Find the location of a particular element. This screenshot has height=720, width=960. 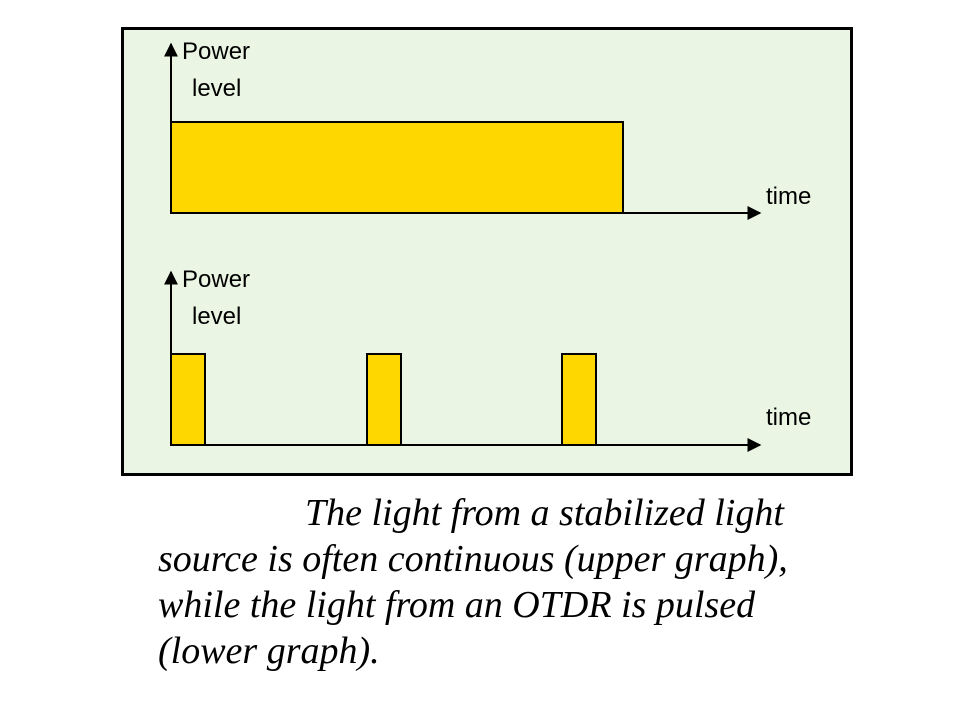

upper-y-label-line1: Power is located at coordinates (216, 51).